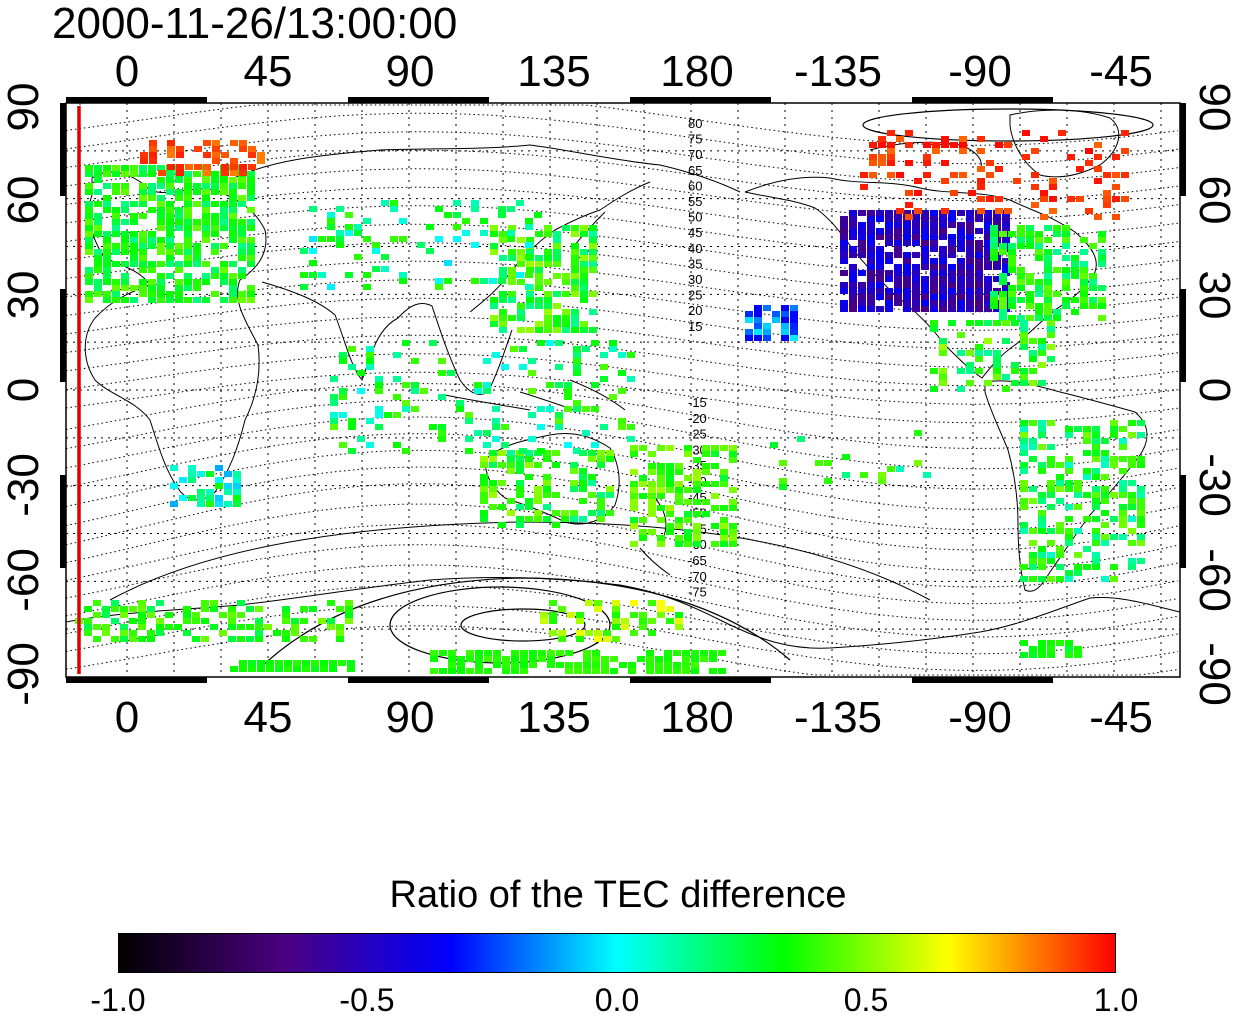 This screenshot has height=1024, width=1240. What do you see at coordinates (1214, 390) in the screenshot?
I see `right-latitude-label: 0` at bounding box center [1214, 390].